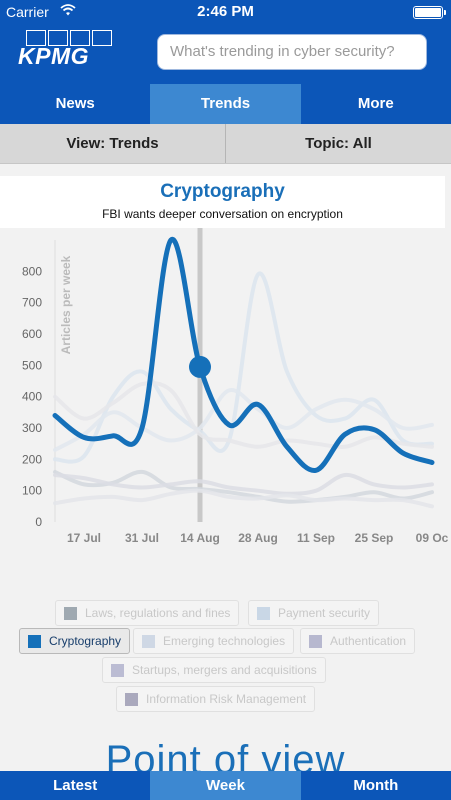 This screenshot has width=451, height=800. What do you see at coordinates (38, 522) in the screenshot?
I see `y-tick-label: 0` at bounding box center [38, 522].